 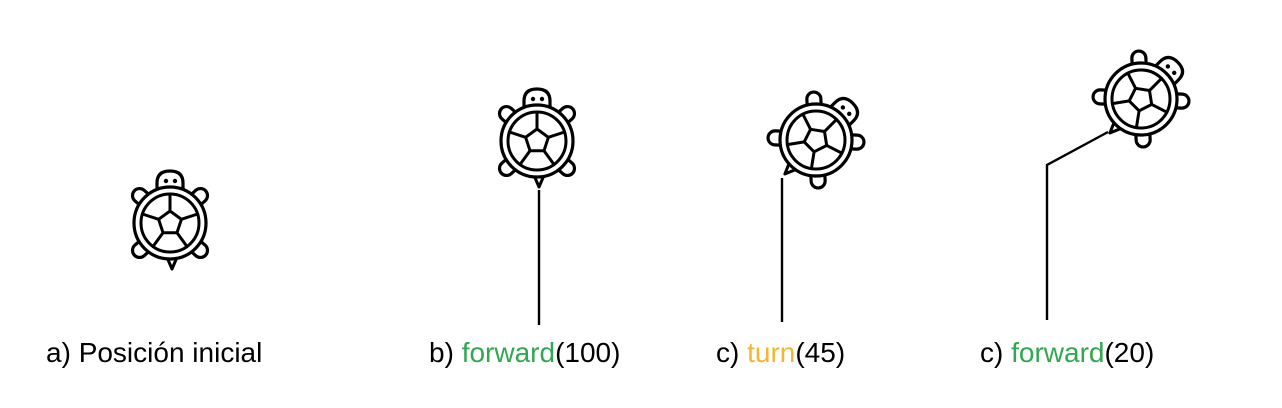 What do you see at coordinates (1077, 225) in the screenshot?
I see `trail-line` at bounding box center [1077, 225].